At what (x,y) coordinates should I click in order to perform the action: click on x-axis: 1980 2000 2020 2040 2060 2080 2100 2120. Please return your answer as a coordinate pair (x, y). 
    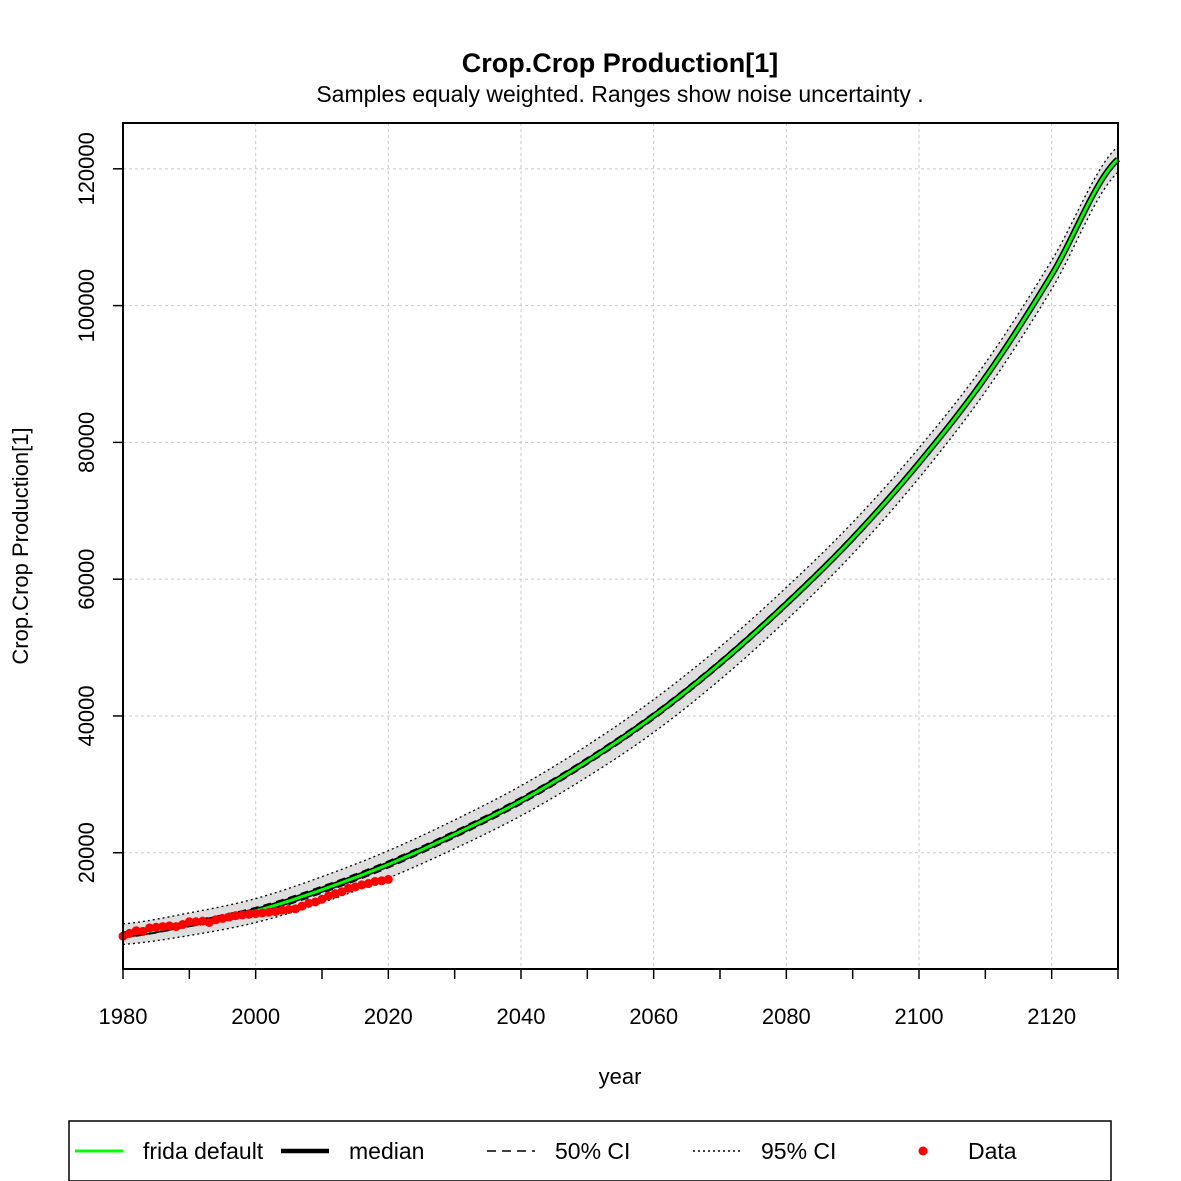
    Looking at the image, I should click on (609, 999).